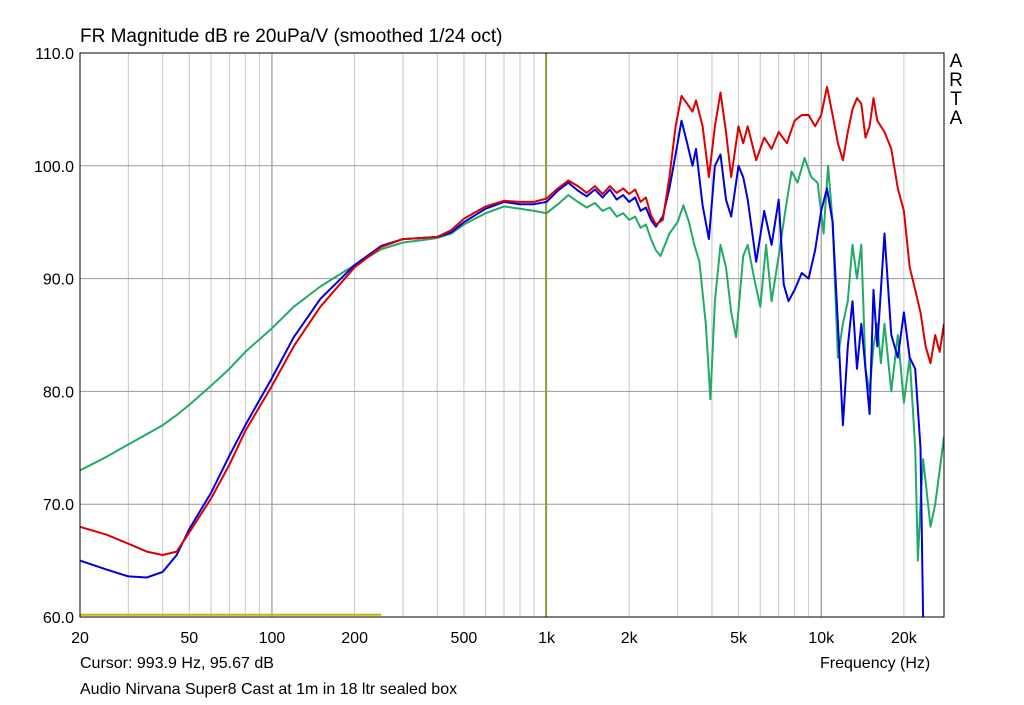 The image size is (1024, 705). Describe the element at coordinates (464, 638) in the screenshot. I see `x-tick-label: 500` at that location.